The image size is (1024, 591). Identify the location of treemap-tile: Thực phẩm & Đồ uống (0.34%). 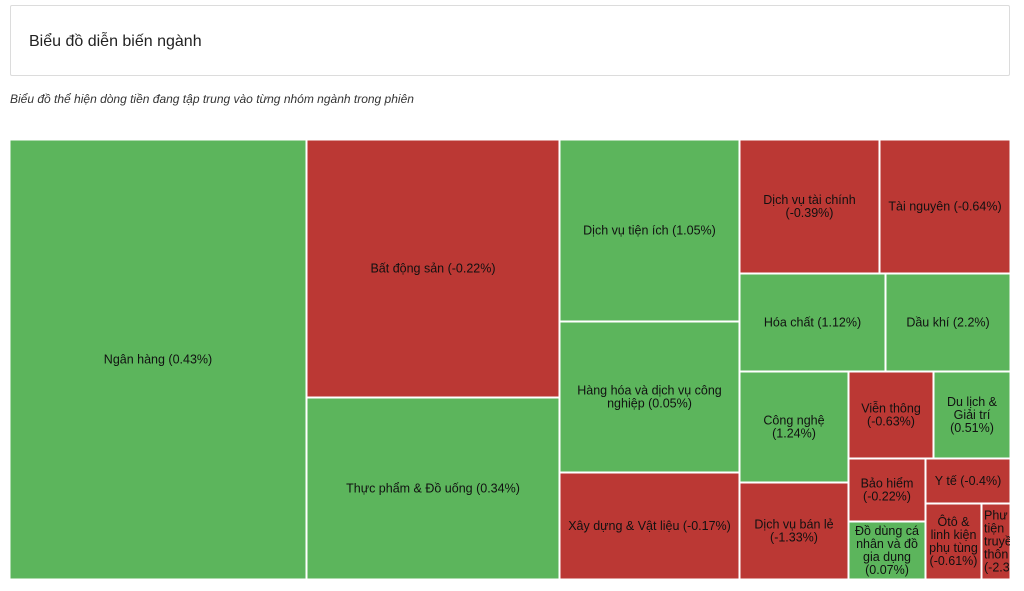
(433, 488).